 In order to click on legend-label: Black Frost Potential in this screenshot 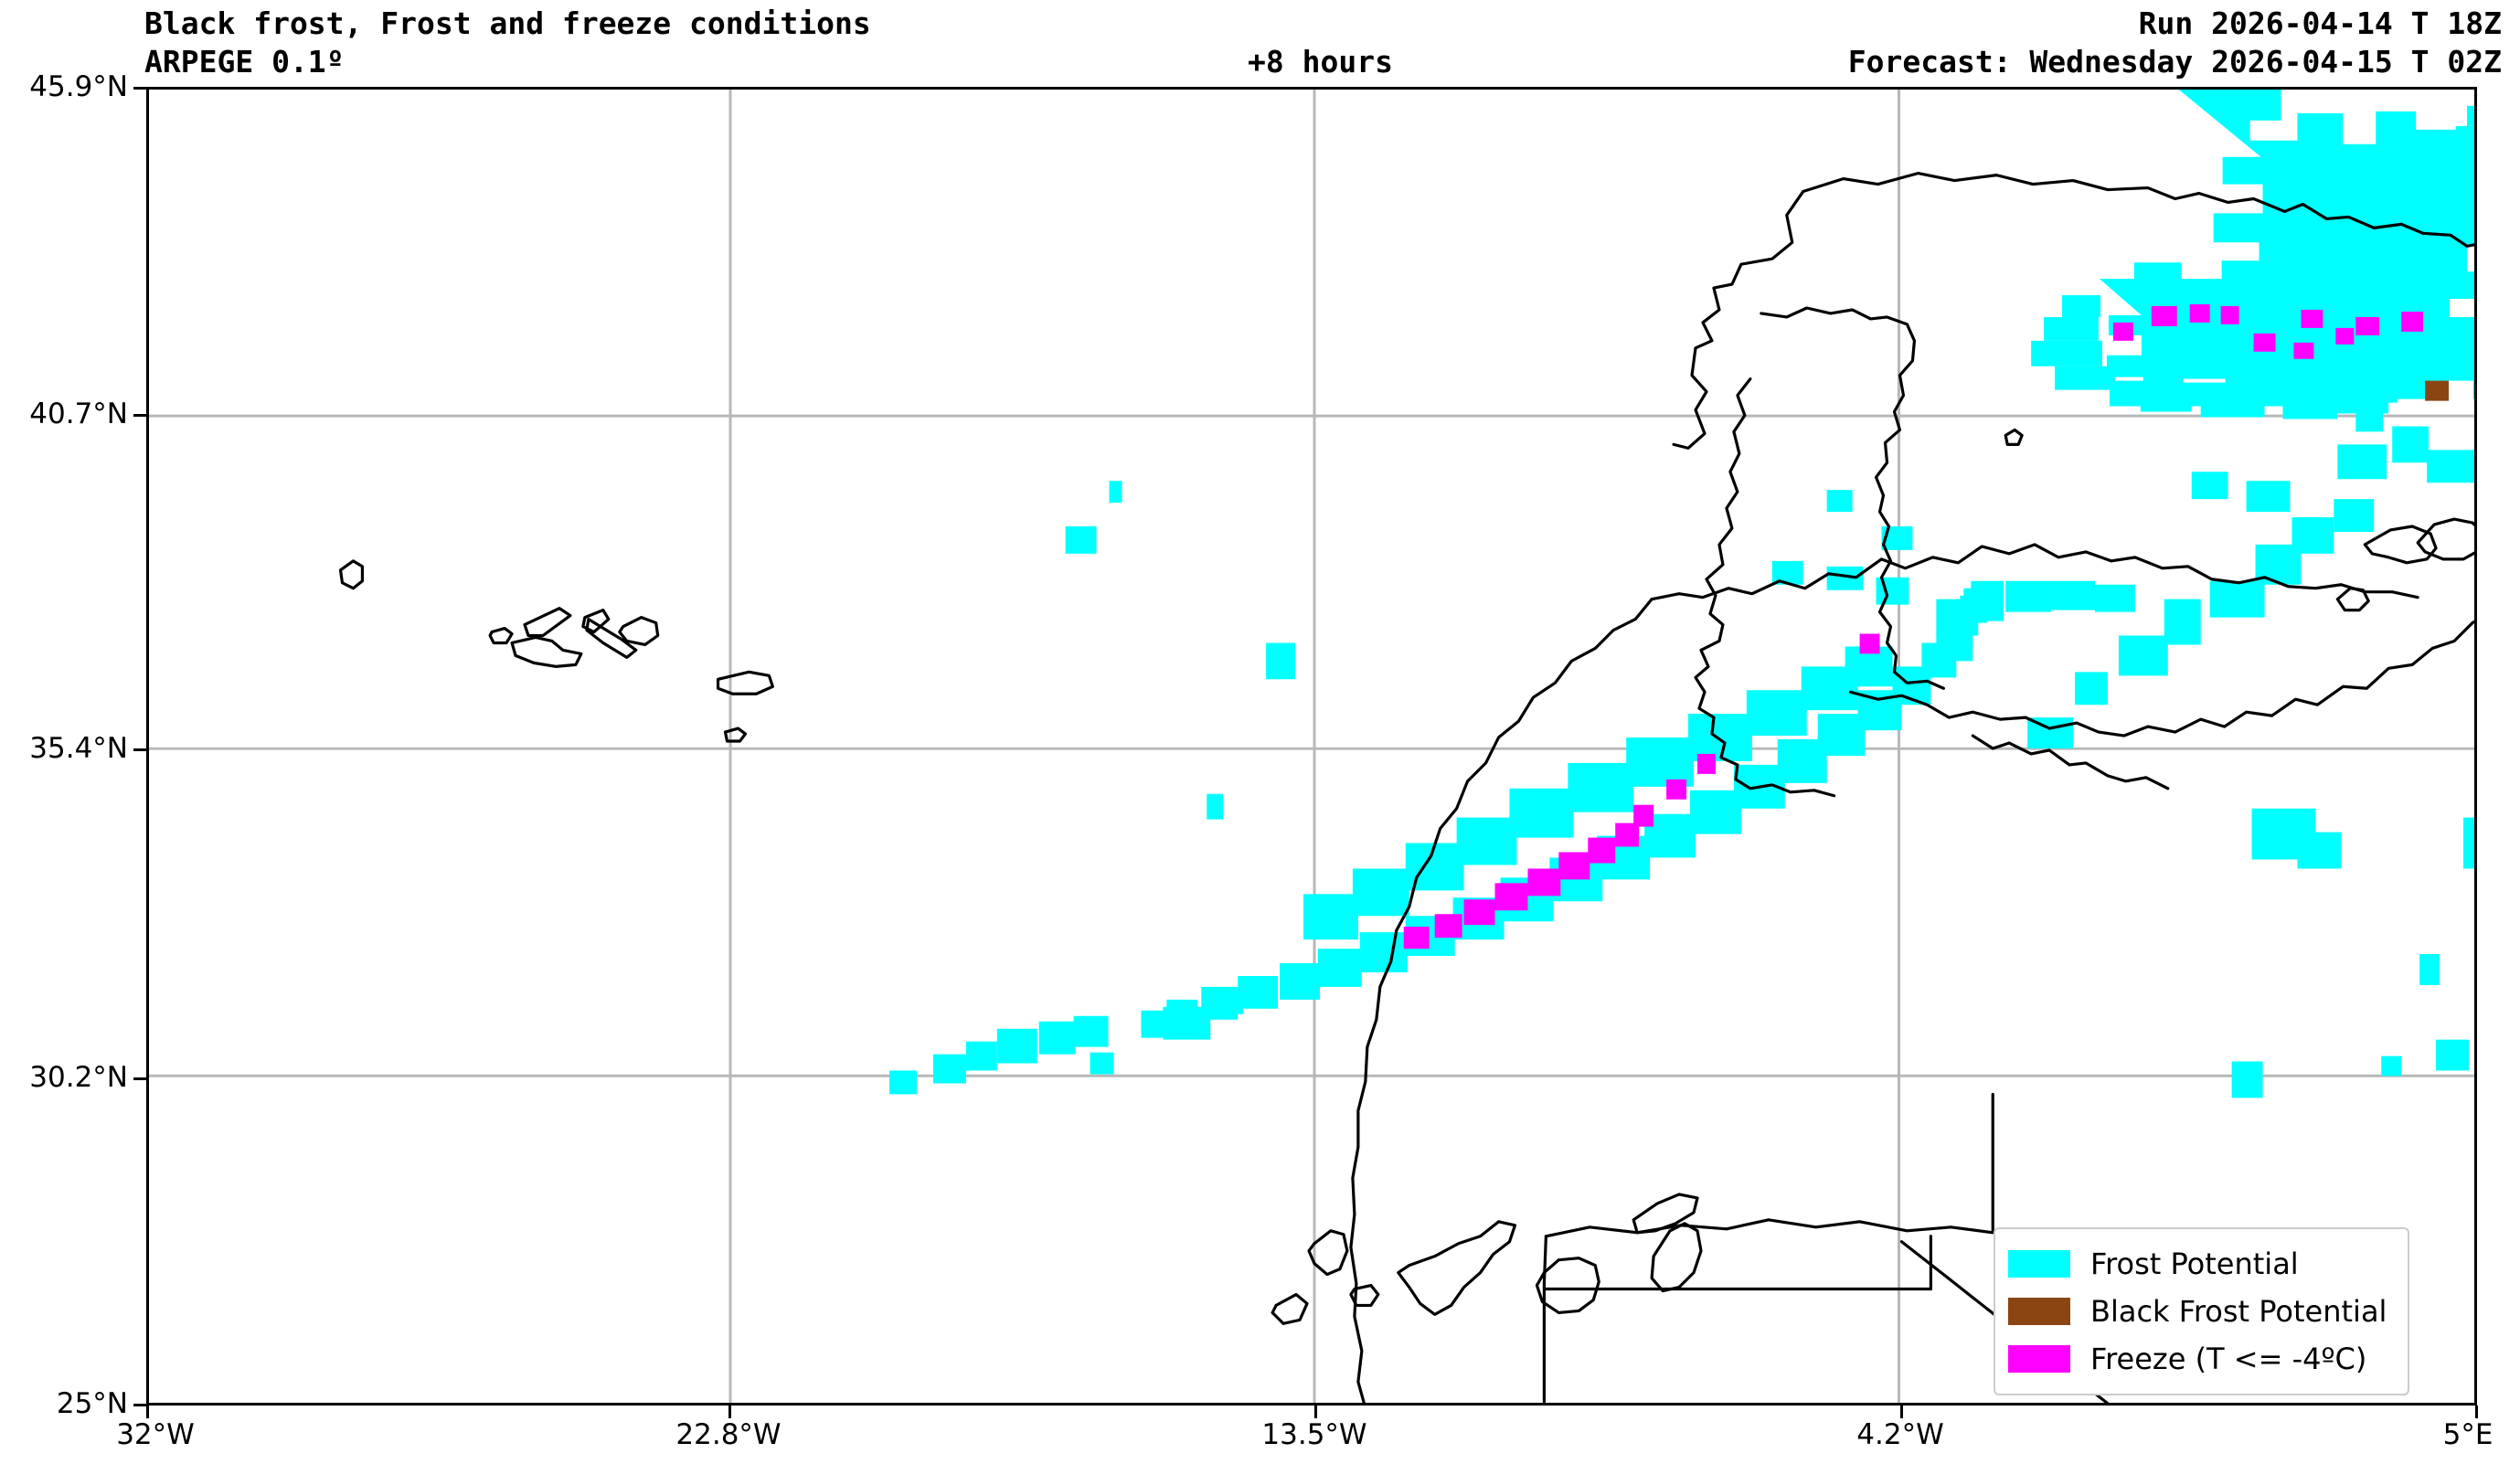, I will do `click(2238, 1311)`.